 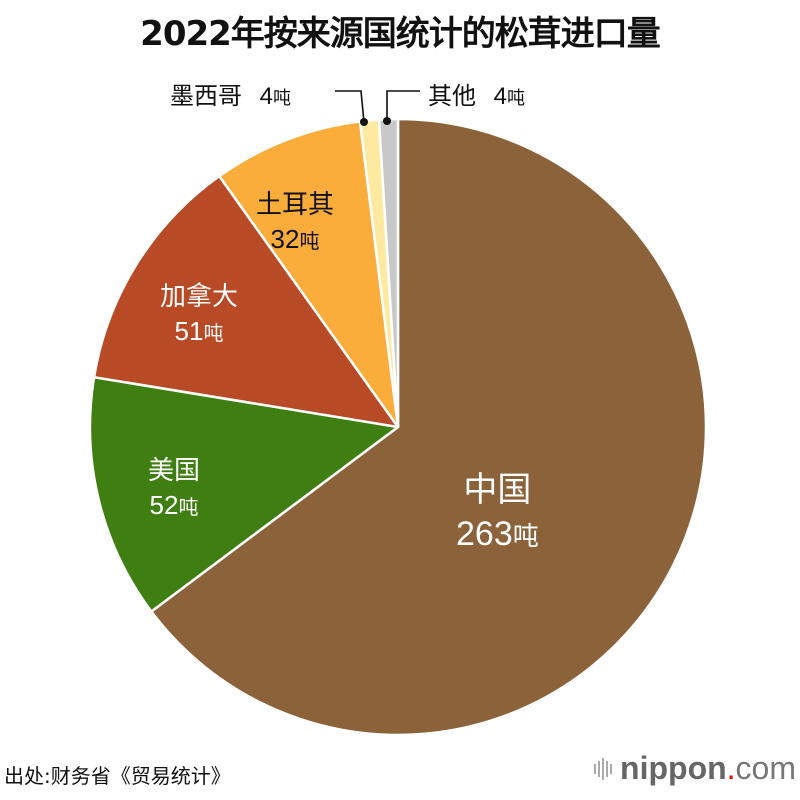 I want to click on label-mexico: 墨西哥 4吨, so click(x=230, y=96).